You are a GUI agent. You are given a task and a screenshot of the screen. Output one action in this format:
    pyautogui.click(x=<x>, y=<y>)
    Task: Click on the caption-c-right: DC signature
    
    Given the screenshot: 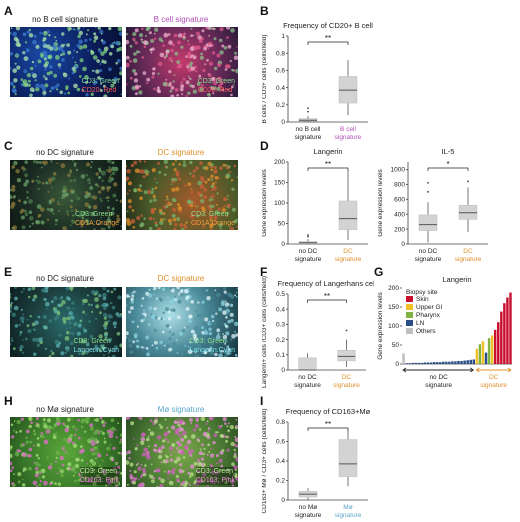 What is the action you would take?
    pyautogui.click(x=181, y=152)
    